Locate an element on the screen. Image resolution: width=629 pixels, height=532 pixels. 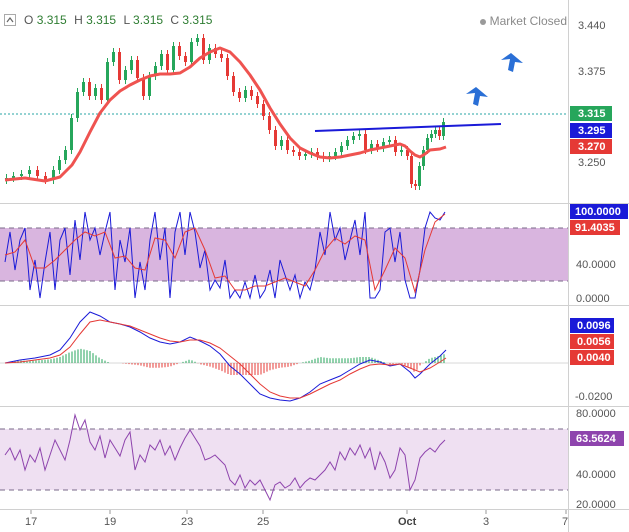
open-value: 3.315 is located at coordinates (51, 20).